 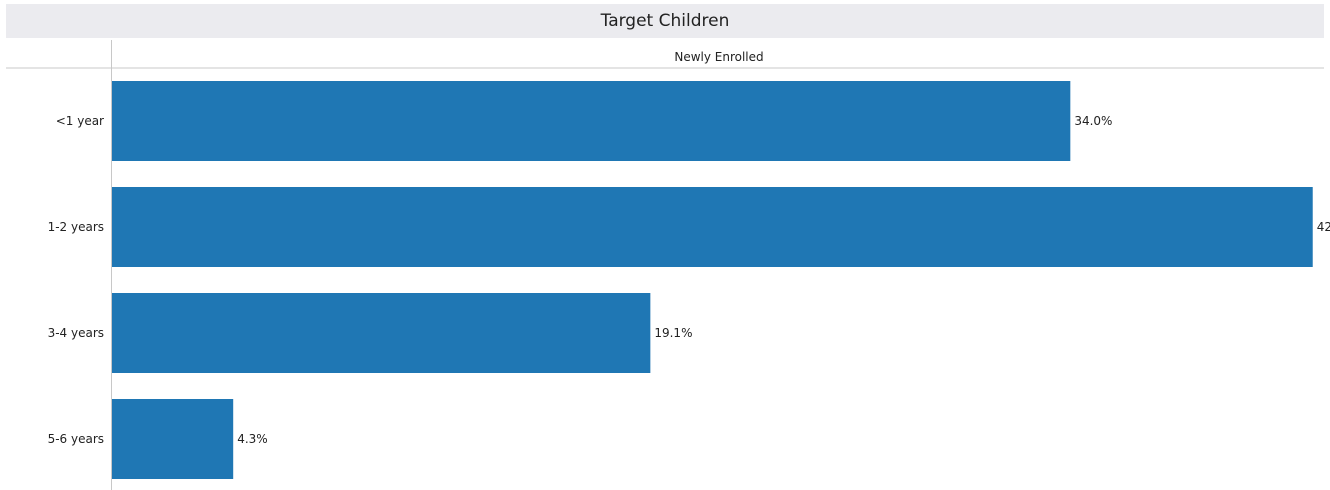 I want to click on category-label: 3-4 years, so click(x=76, y=333).